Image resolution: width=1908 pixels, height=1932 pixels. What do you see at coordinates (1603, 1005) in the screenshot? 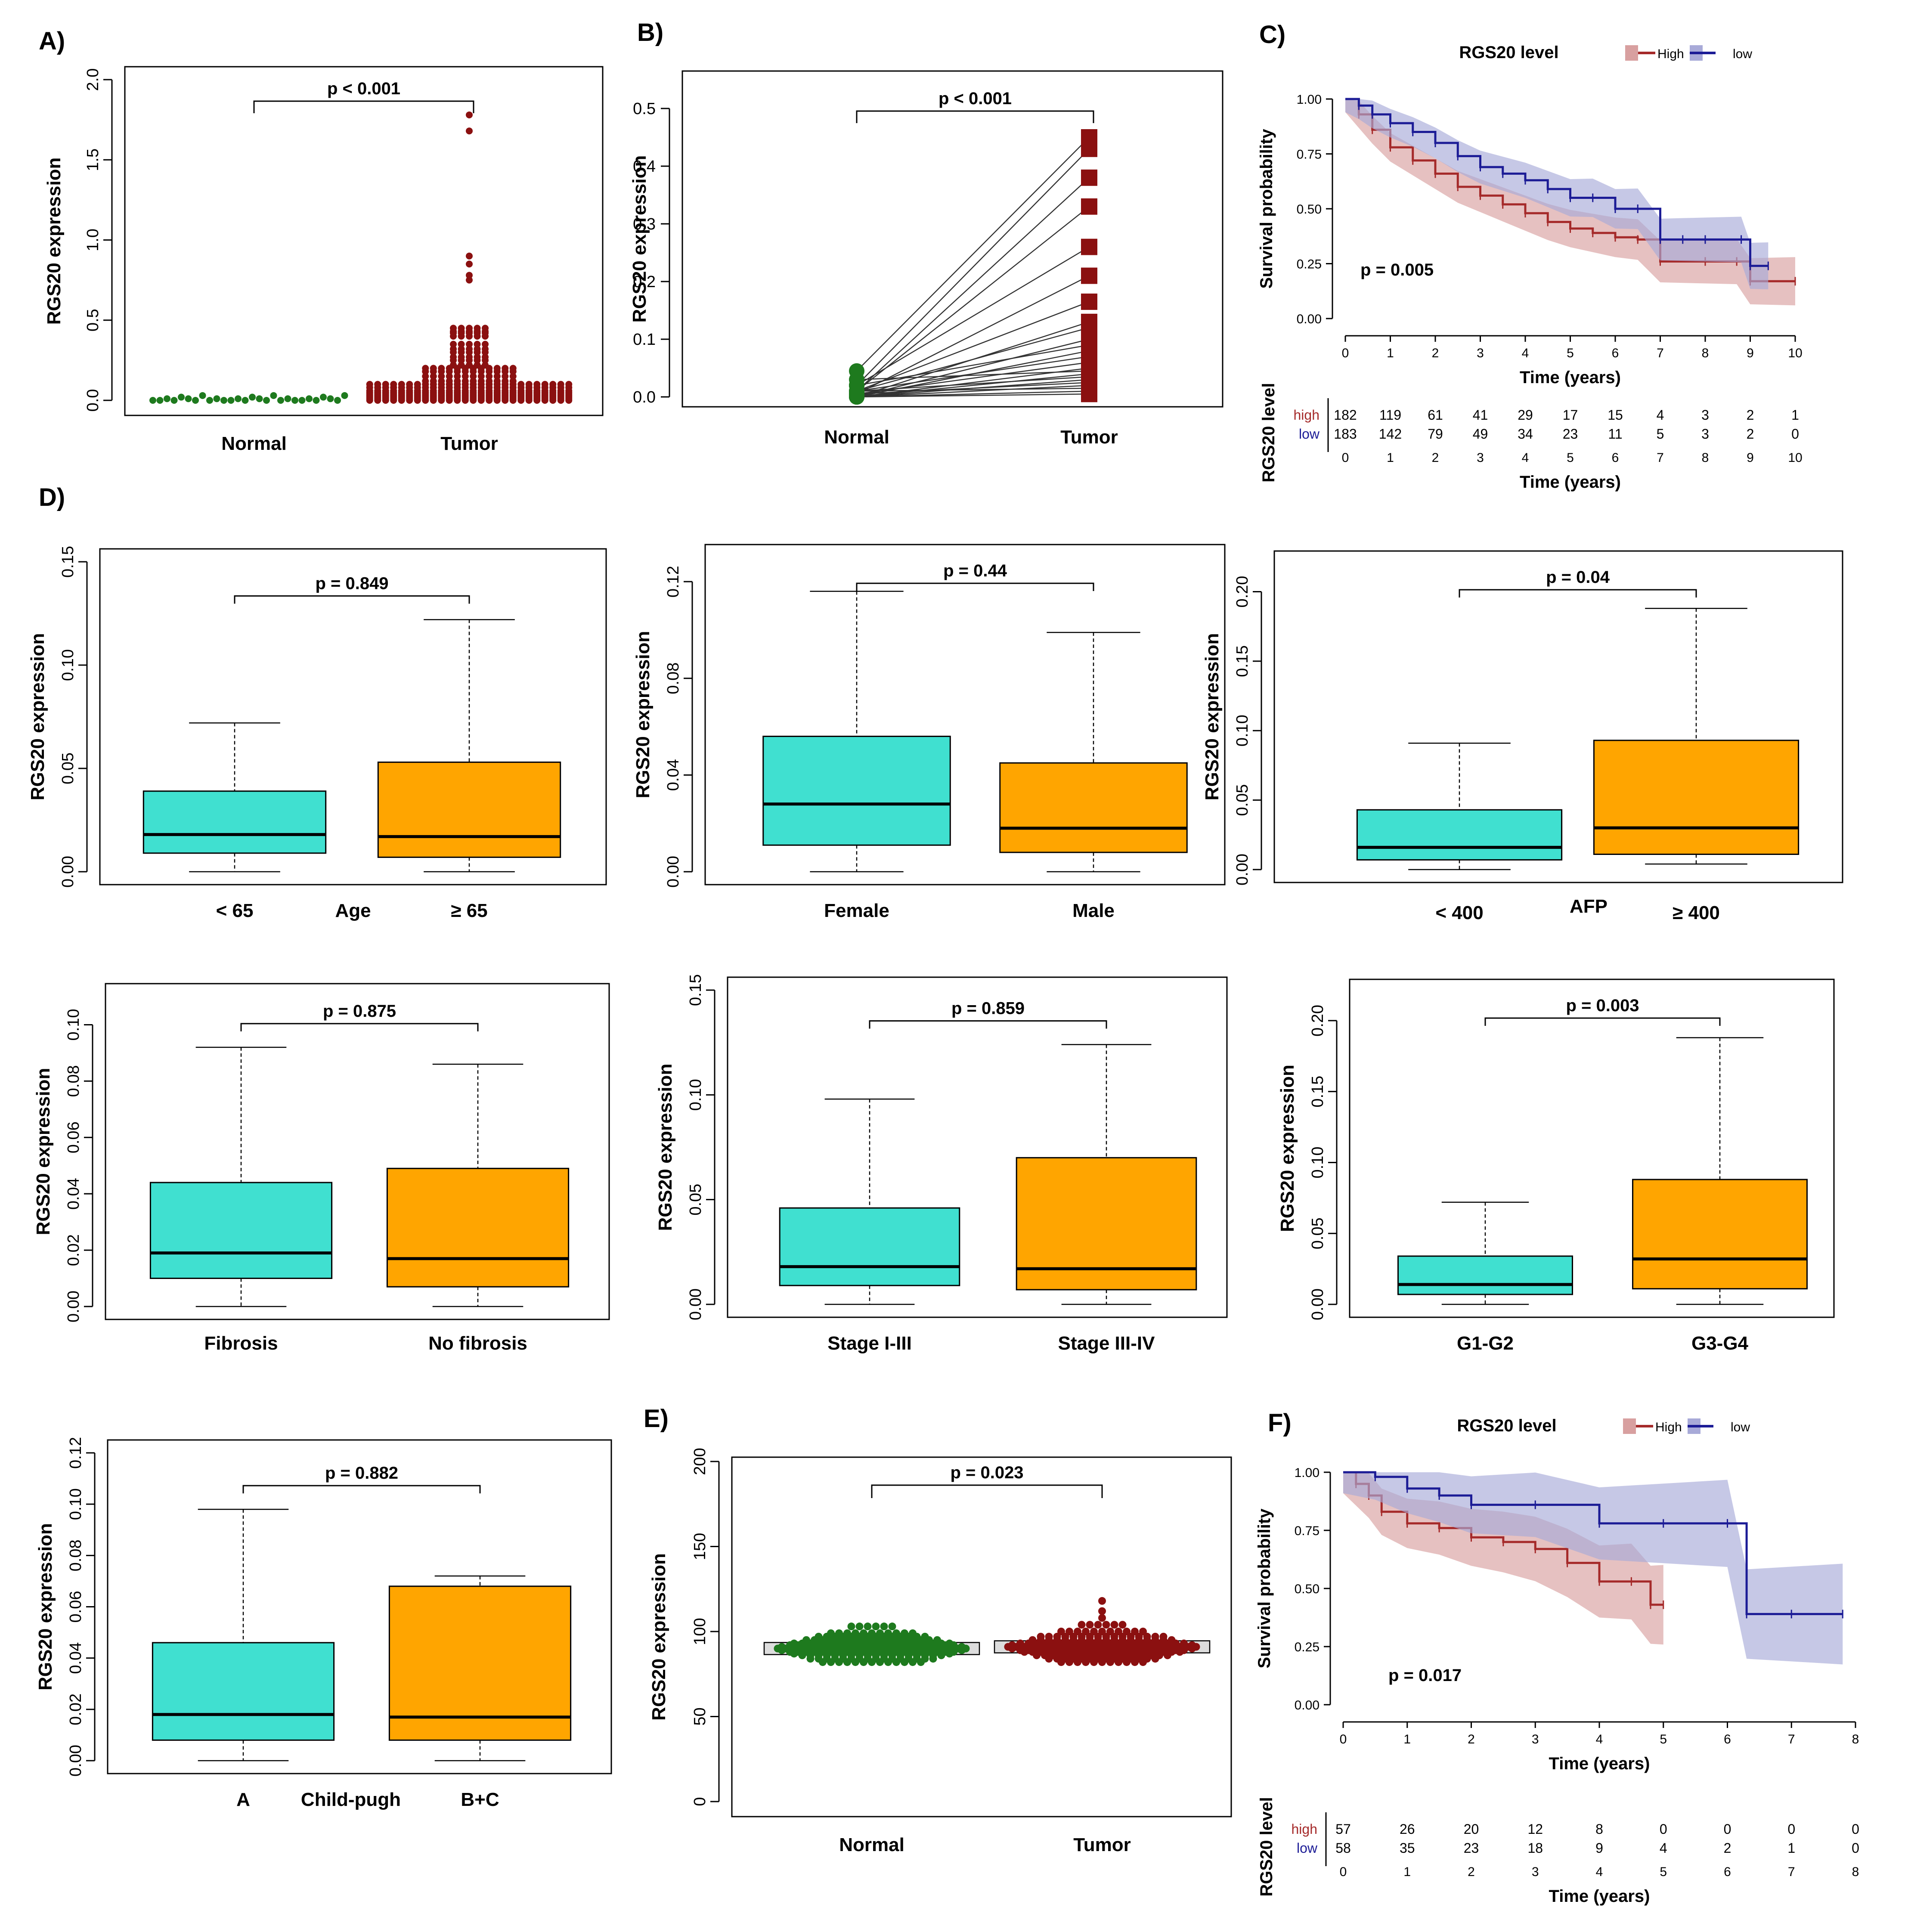
I see `p-value-label: p = 0.003` at bounding box center [1603, 1005].